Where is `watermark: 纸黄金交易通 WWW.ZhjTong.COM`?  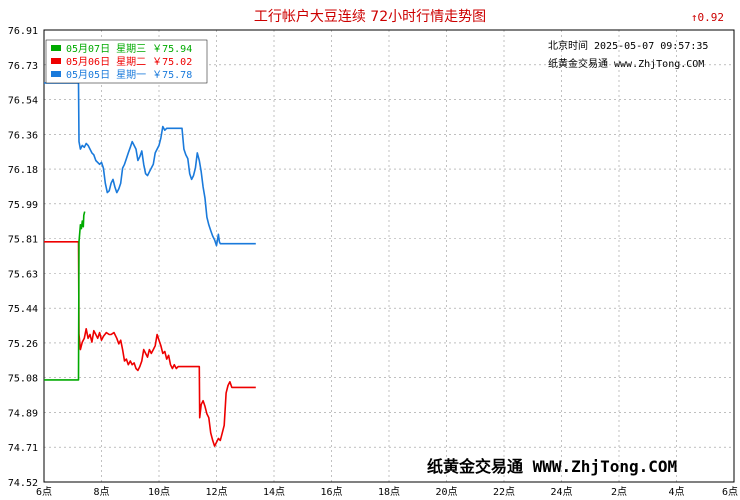
watermark: 纸黄金交易通 WWW.ZhjTong.COM is located at coordinates (552, 466).